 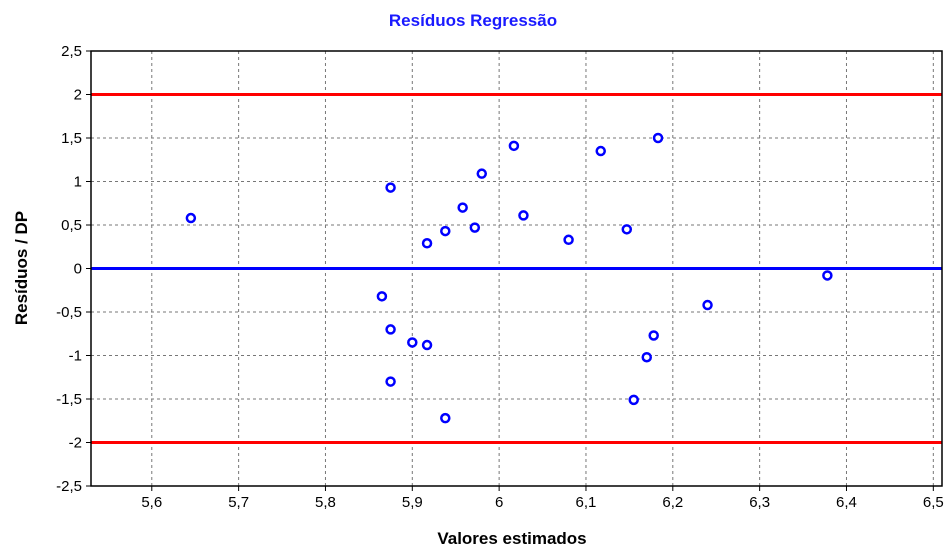 What do you see at coordinates (78, 95) in the screenshot?
I see `y-tick-label: 2` at bounding box center [78, 95].